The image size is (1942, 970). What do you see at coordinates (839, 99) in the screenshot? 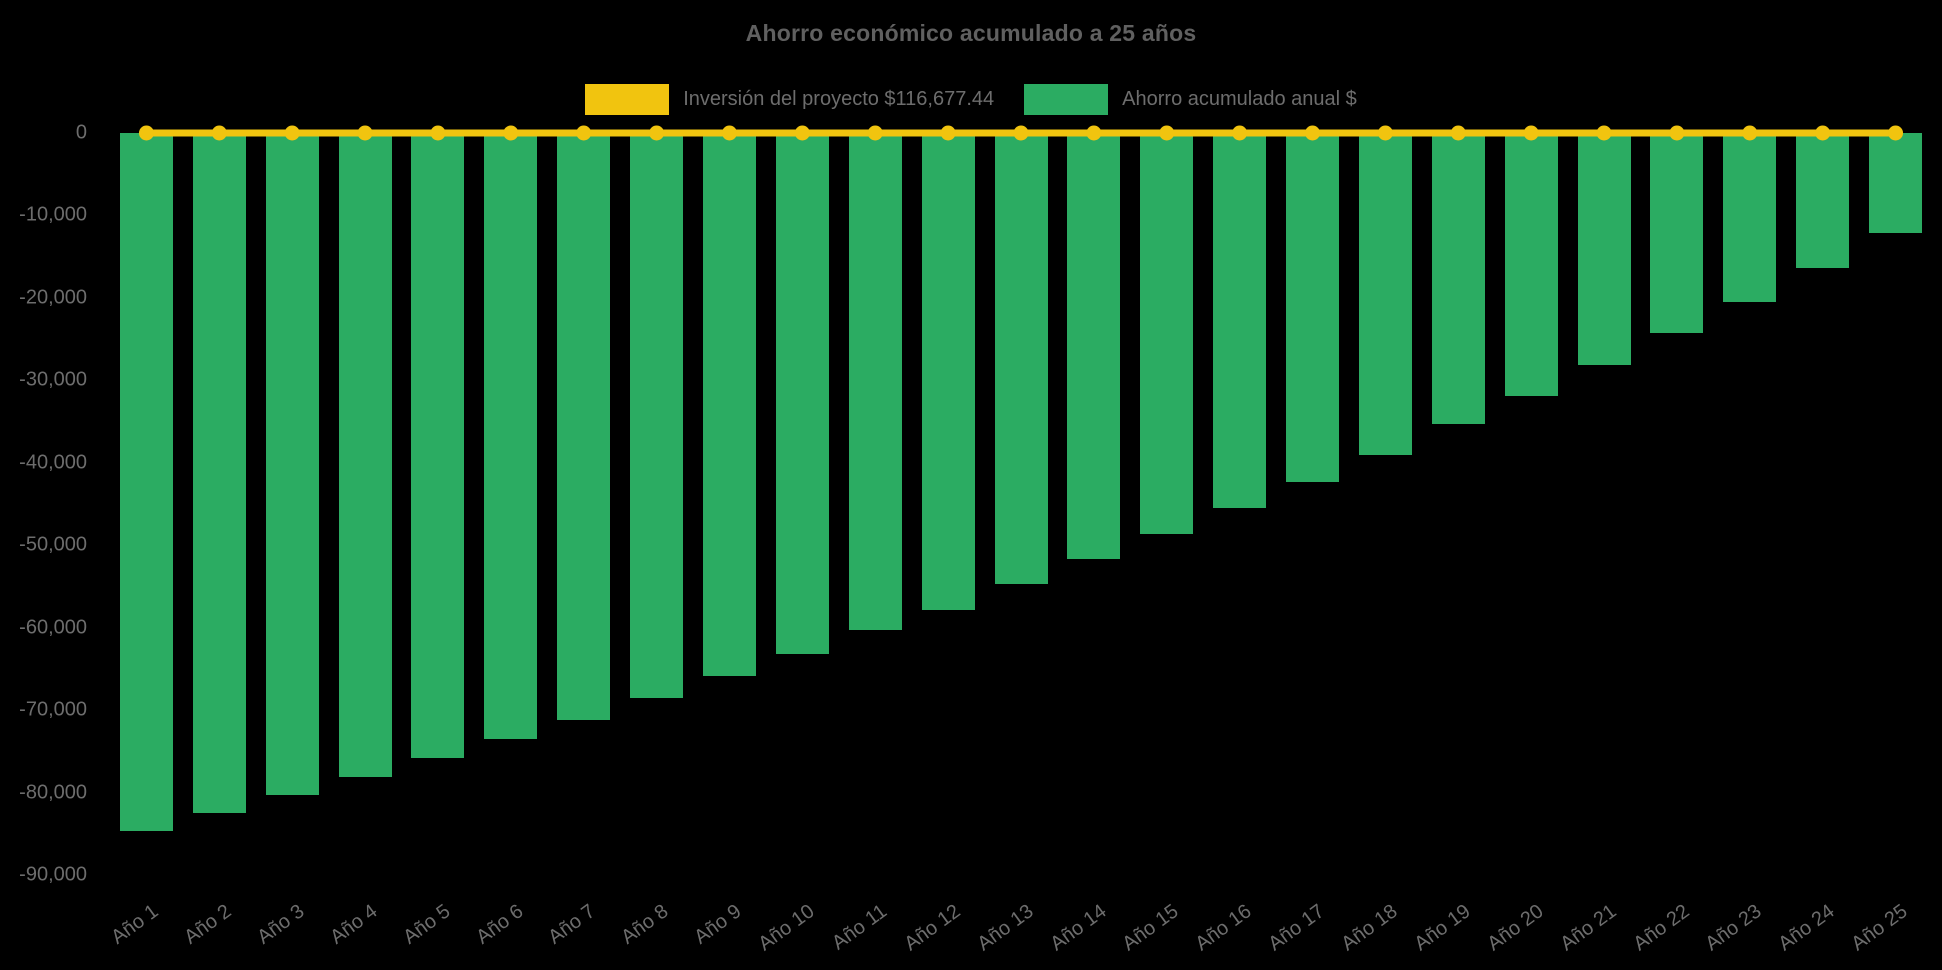
I see `legend-label-investment: Inversión del proyecto $116,677.44` at bounding box center [839, 99].